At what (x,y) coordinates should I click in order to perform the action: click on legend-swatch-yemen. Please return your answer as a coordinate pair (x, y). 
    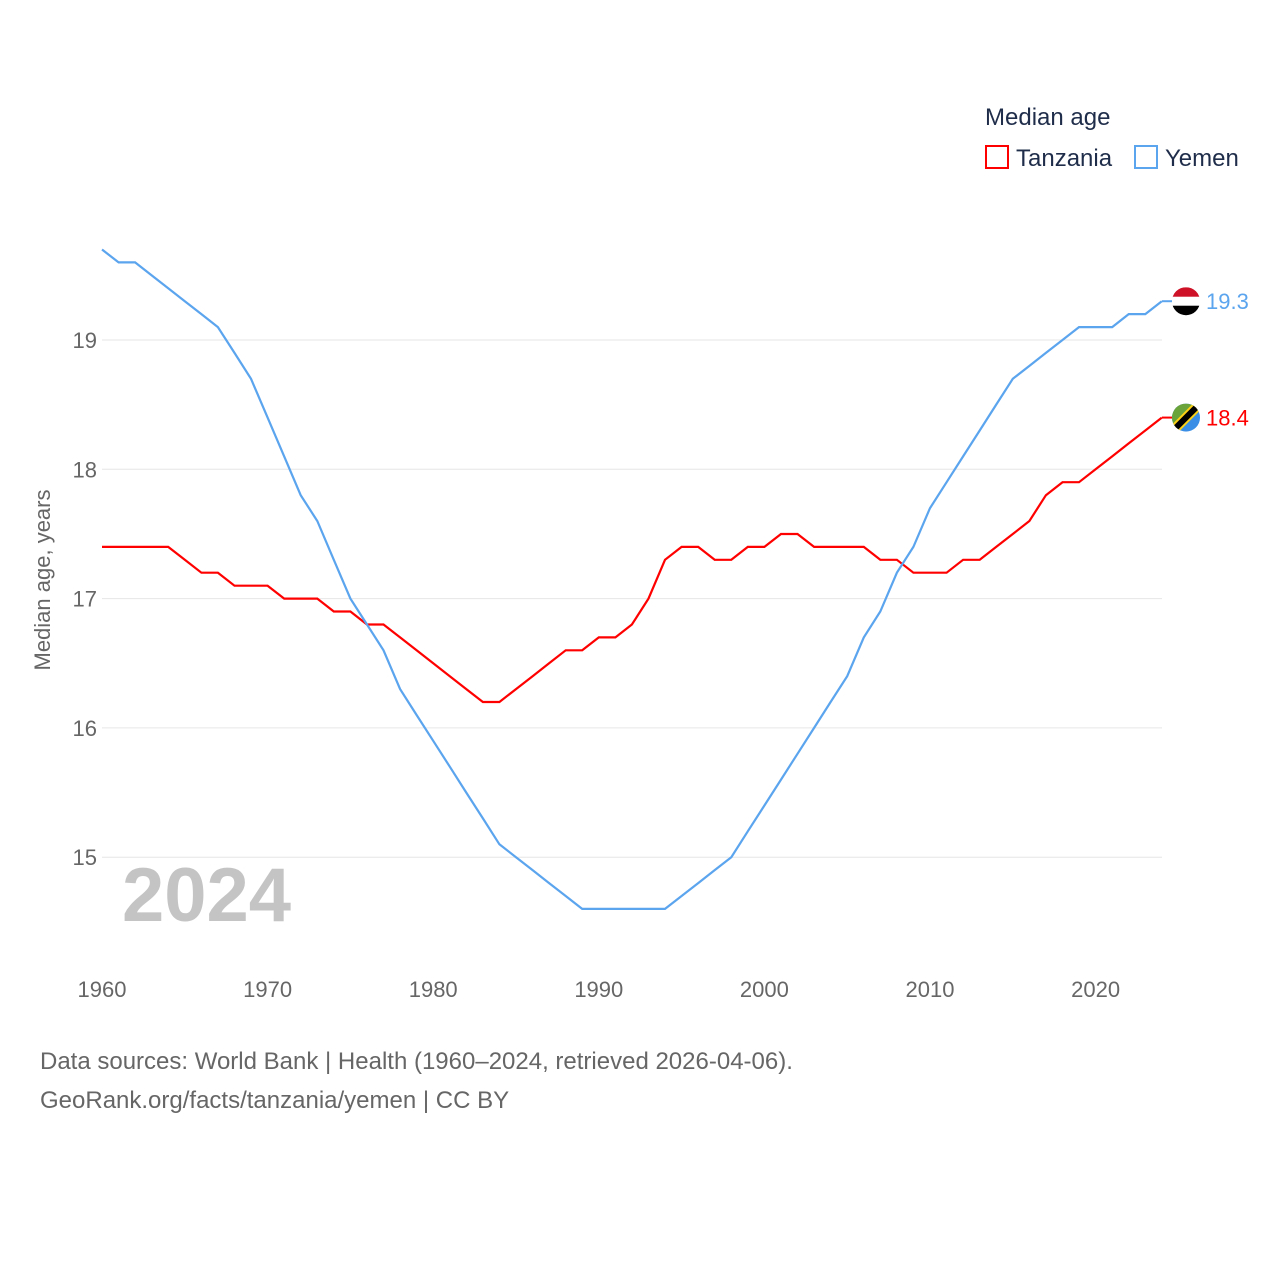
    Looking at the image, I should click on (1146, 157).